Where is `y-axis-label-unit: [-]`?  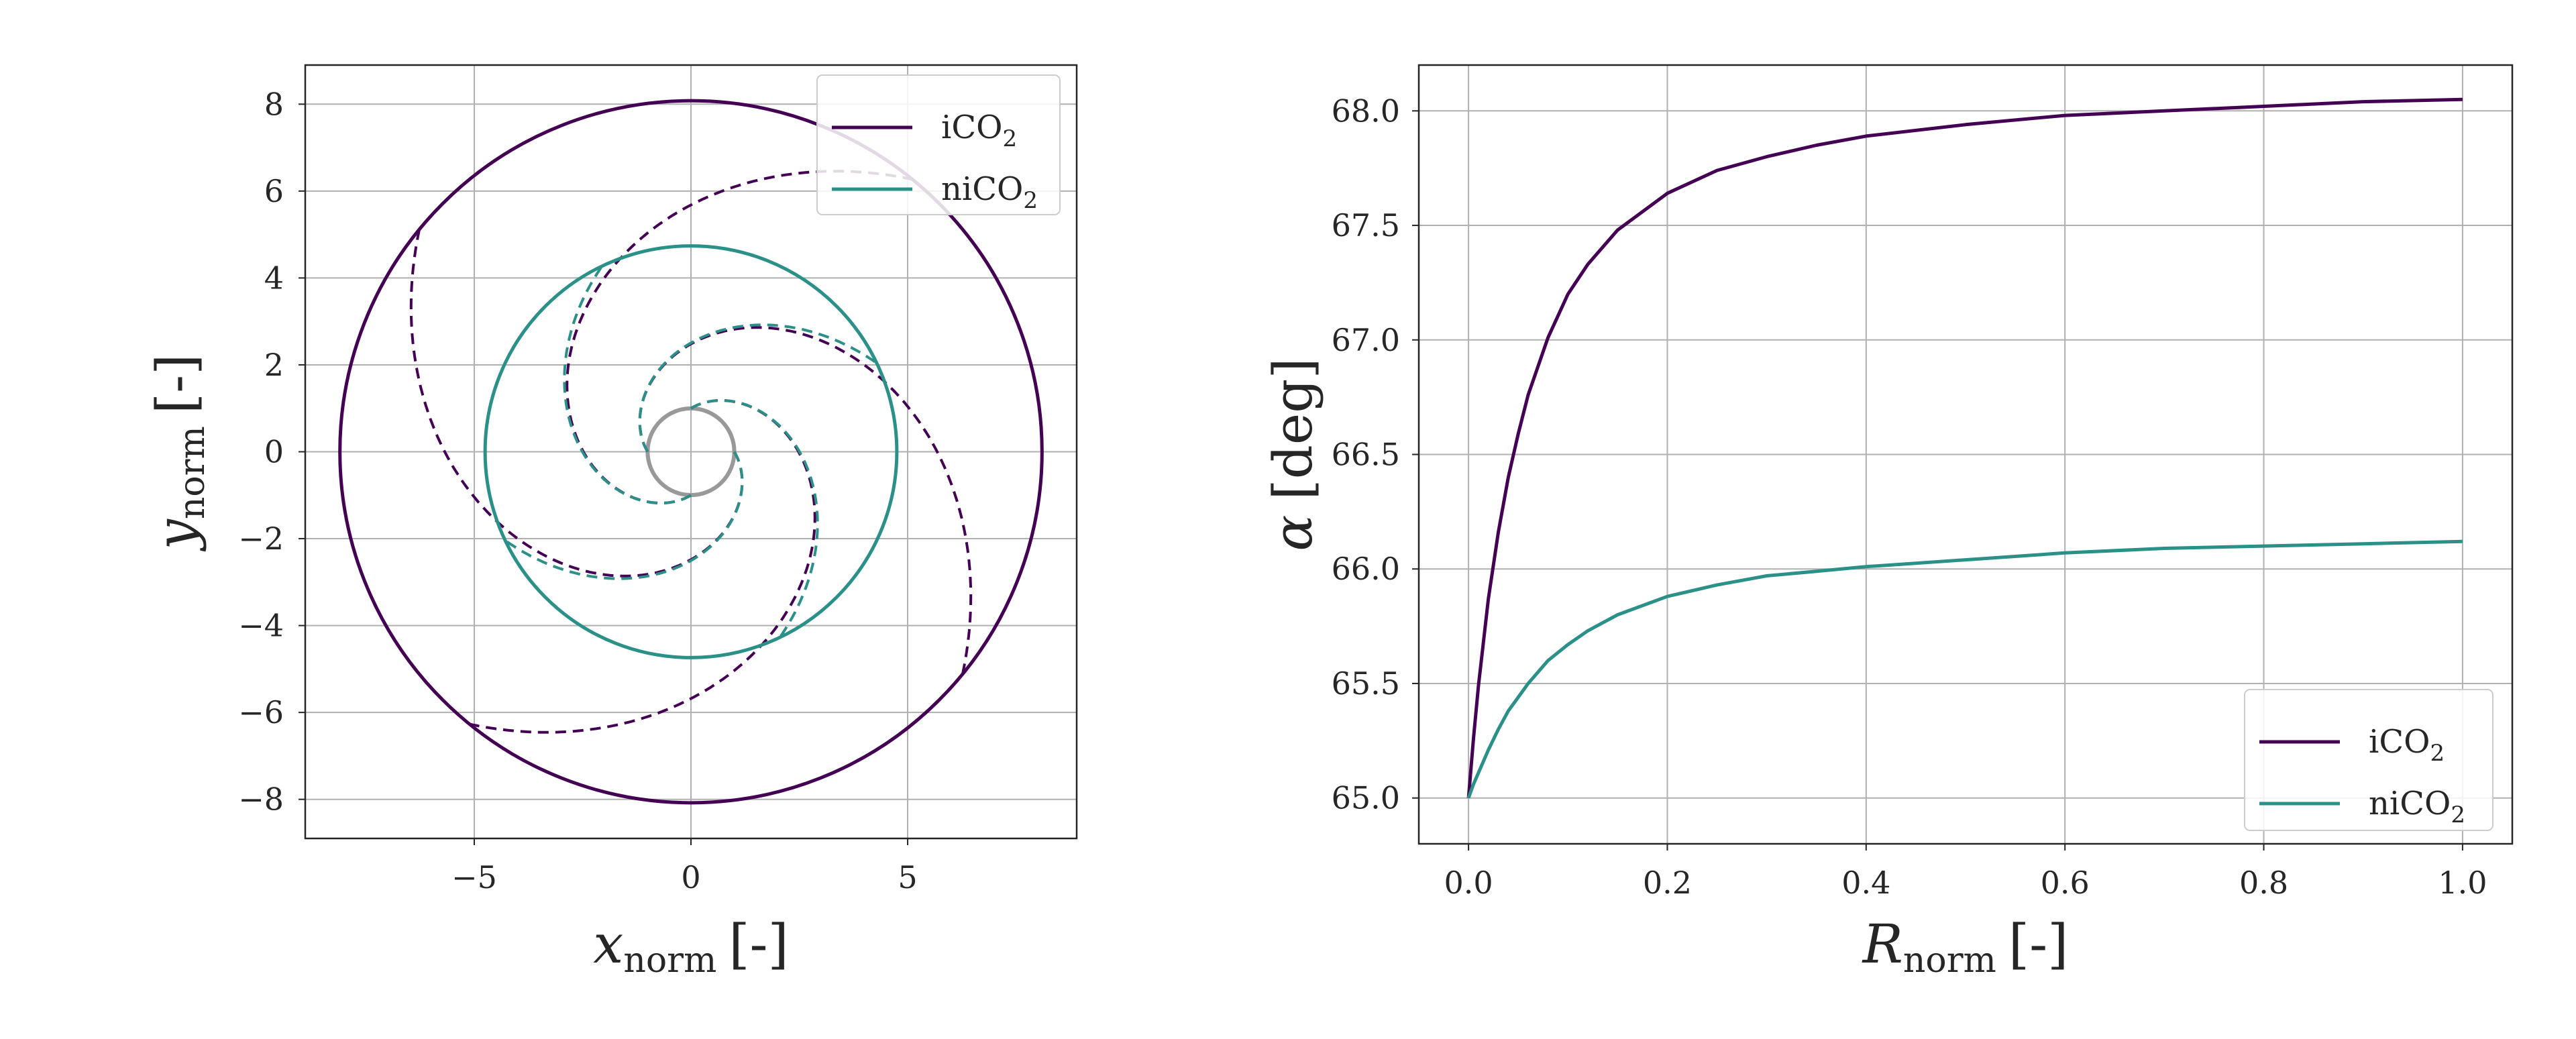
y-axis-label-unit: [-] is located at coordinates (176, 384).